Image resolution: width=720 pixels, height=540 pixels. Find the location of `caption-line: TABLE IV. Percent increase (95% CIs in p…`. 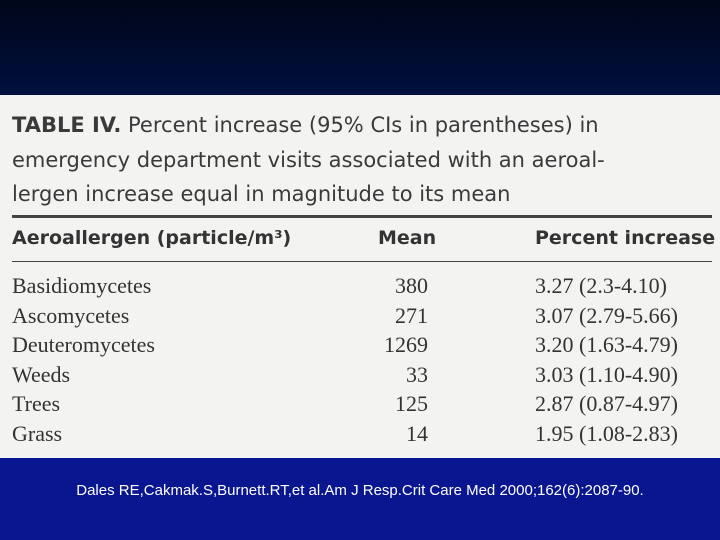

caption-line: TABLE IV. Percent increase (95% CIs in p… is located at coordinates (305, 125).